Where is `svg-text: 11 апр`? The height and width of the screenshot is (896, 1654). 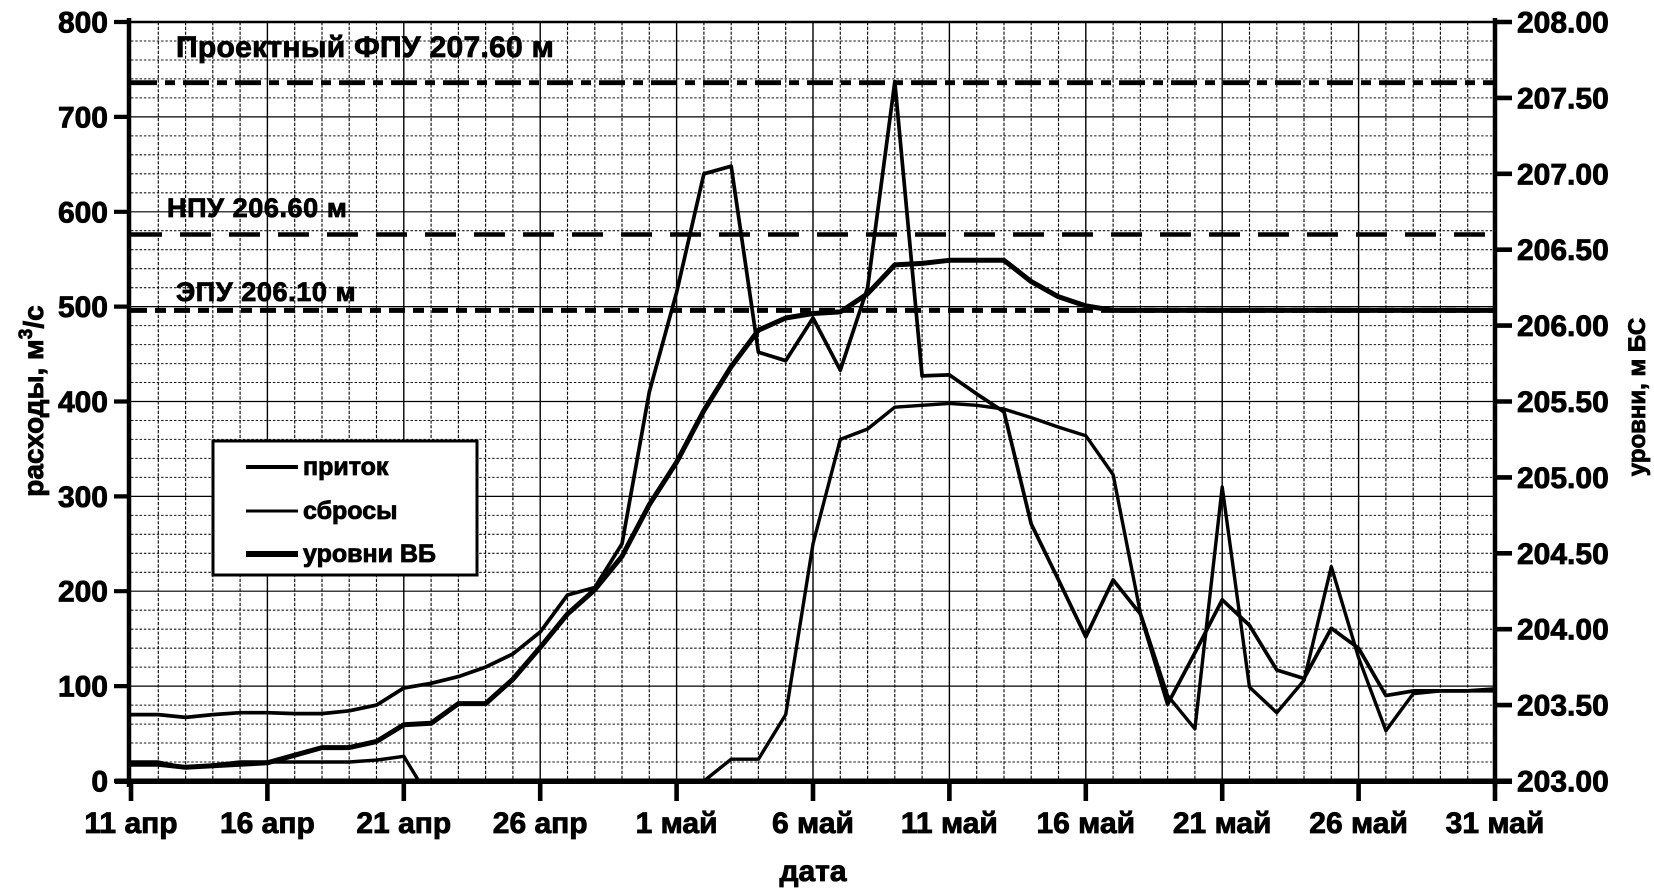 svg-text: 11 апр is located at coordinates (130, 823).